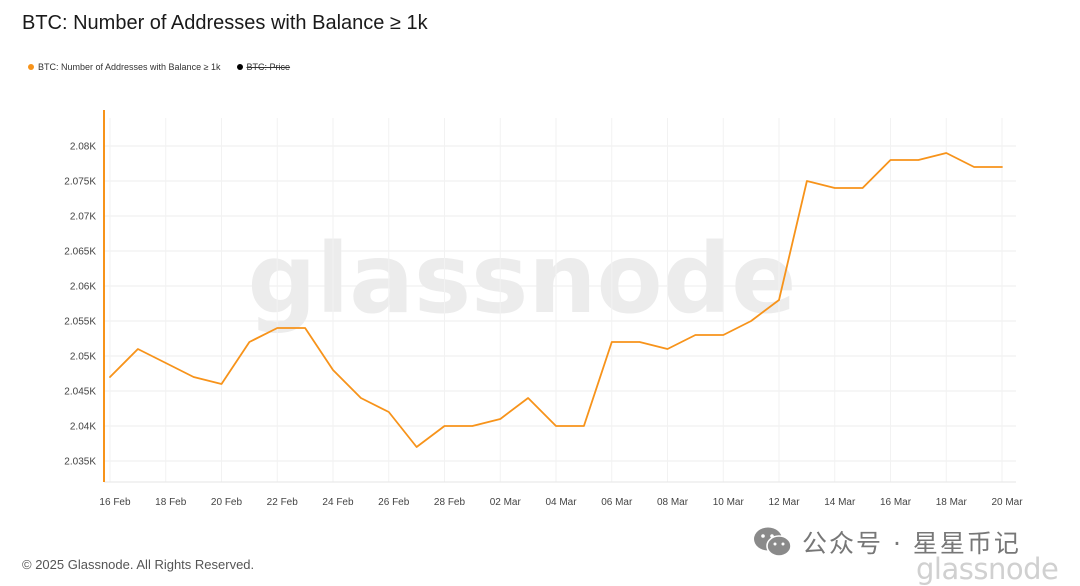 The image size is (1080, 586). What do you see at coordinates (617, 502) in the screenshot?
I see `x-tick-label: 06 Mar` at bounding box center [617, 502].